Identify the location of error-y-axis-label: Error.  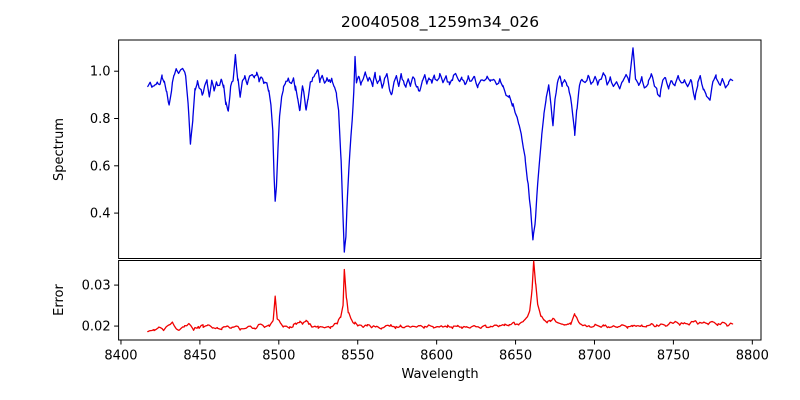
(59, 300).